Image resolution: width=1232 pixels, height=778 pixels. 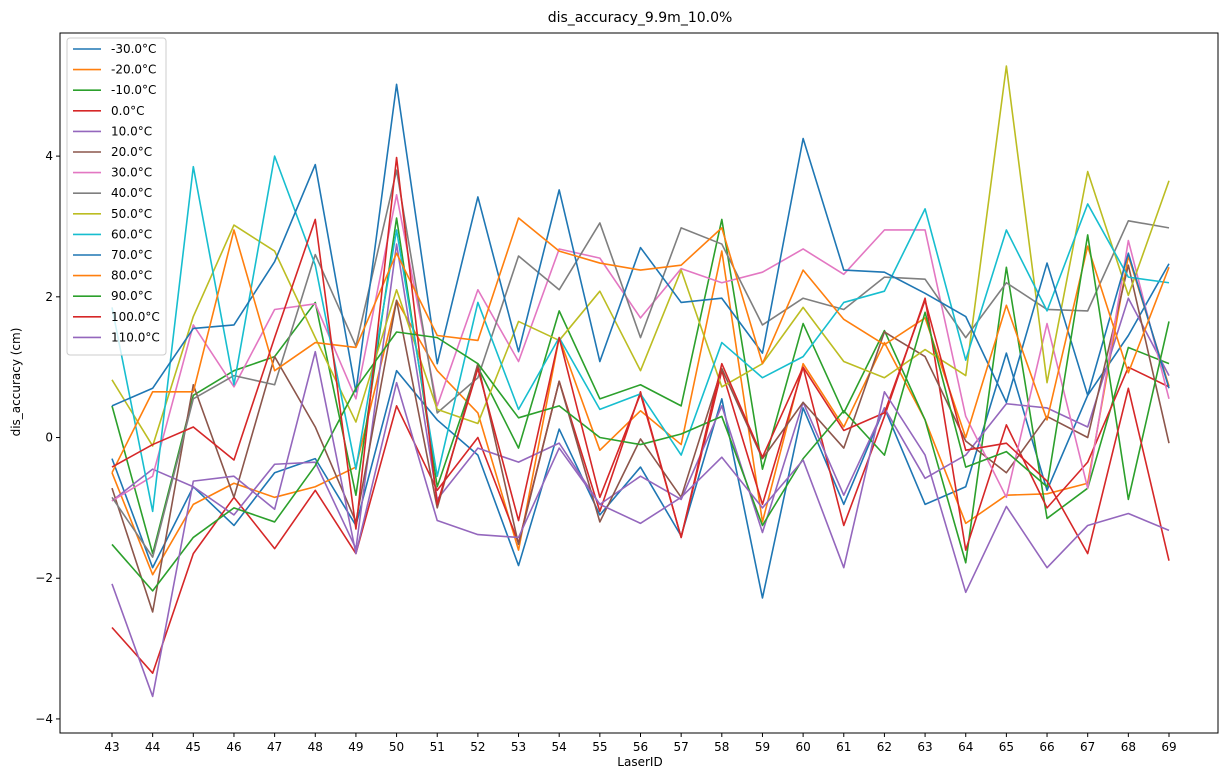 I want to click on legend-entry: -10.0°C, so click(x=133, y=90).